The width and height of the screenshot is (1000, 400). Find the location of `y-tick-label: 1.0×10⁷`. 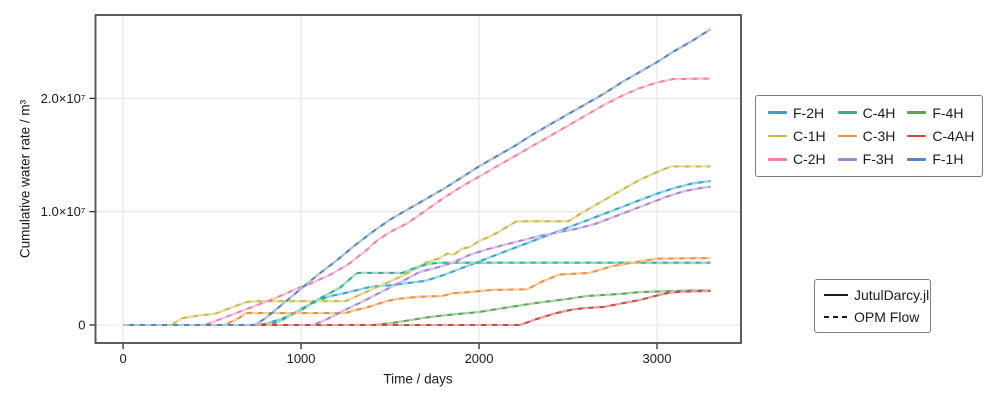

y-tick-label: 1.0×10⁷ is located at coordinates (63, 211).